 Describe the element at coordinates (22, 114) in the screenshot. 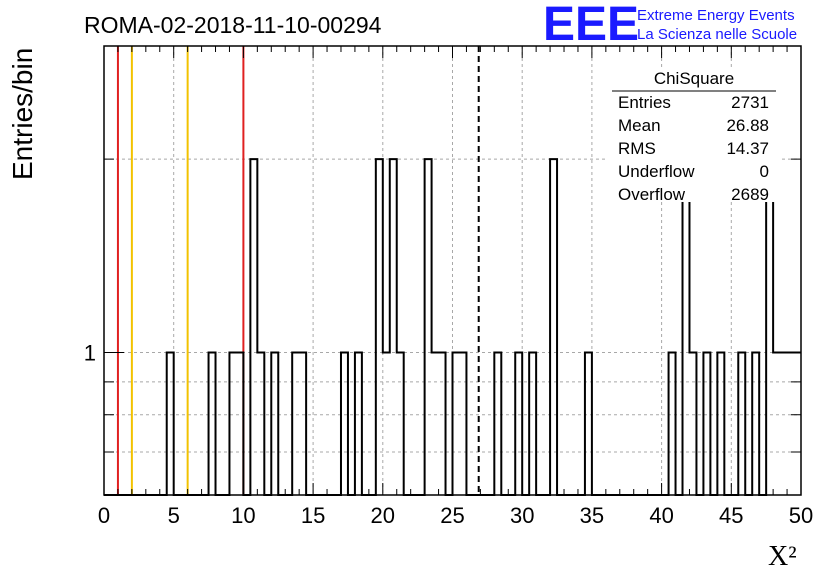

I see `y-axis-label: Entries/bin` at that location.